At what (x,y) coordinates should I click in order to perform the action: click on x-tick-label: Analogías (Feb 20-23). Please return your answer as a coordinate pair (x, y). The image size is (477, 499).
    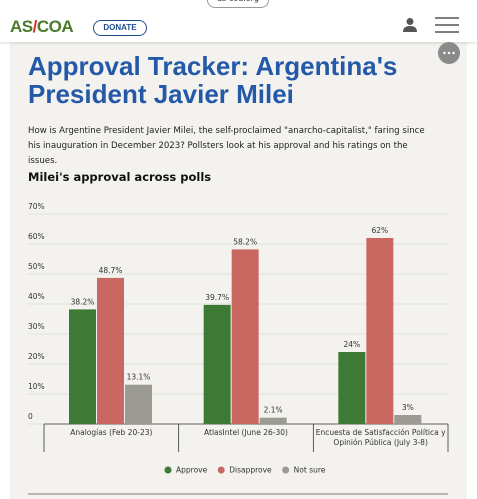
    Looking at the image, I should click on (111, 432).